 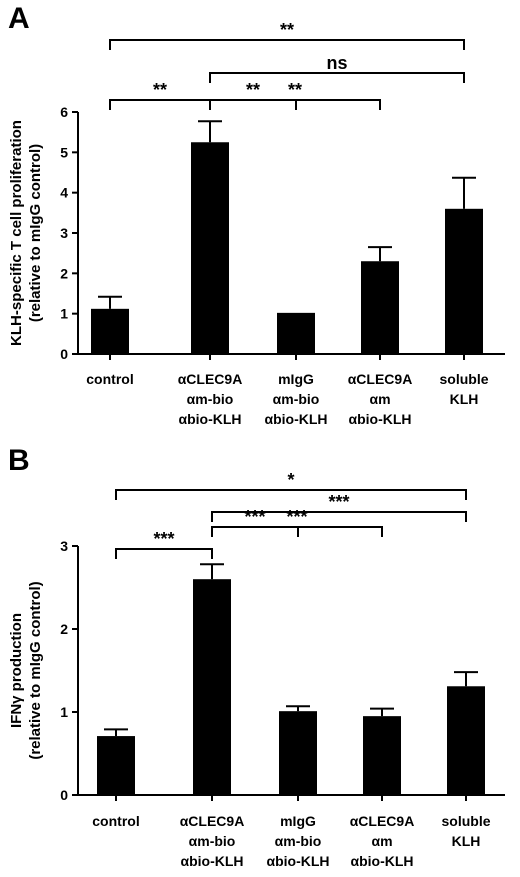 I want to click on panel-letter: B, so click(x=19, y=460).